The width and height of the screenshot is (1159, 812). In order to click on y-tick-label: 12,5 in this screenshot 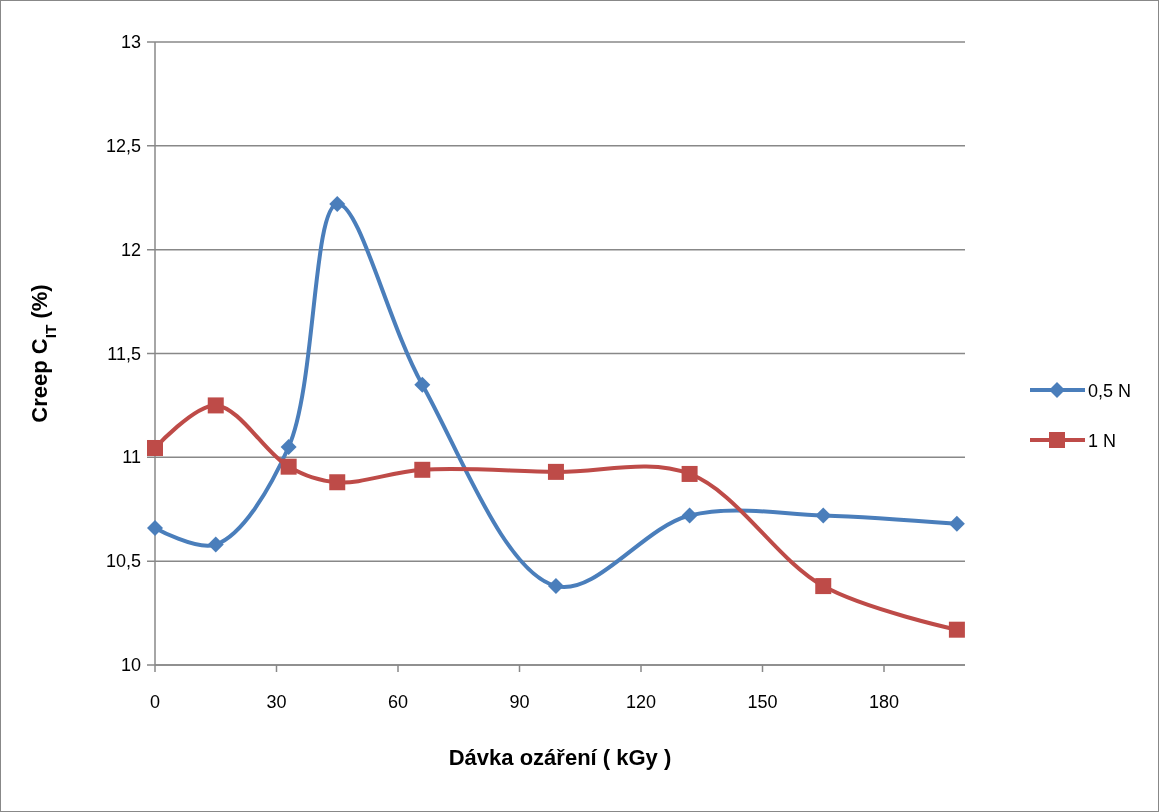, I will do `click(123, 145)`.